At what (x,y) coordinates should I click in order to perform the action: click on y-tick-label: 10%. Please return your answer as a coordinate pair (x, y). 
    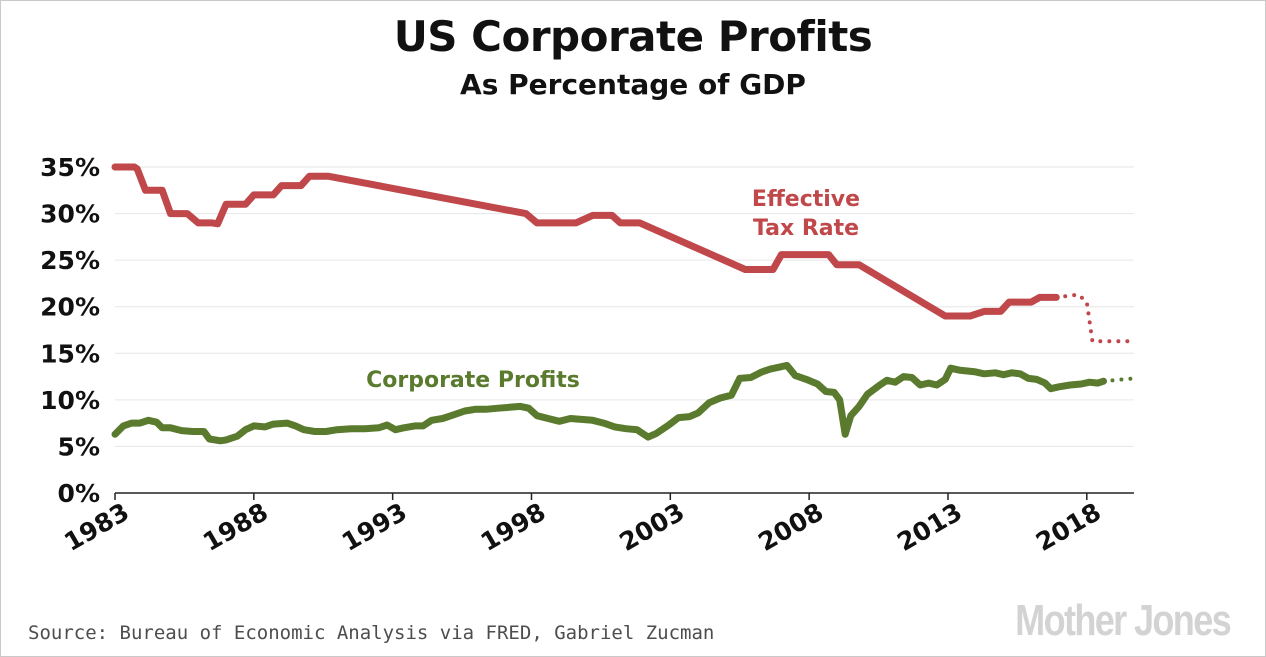
    Looking at the image, I should click on (70, 400).